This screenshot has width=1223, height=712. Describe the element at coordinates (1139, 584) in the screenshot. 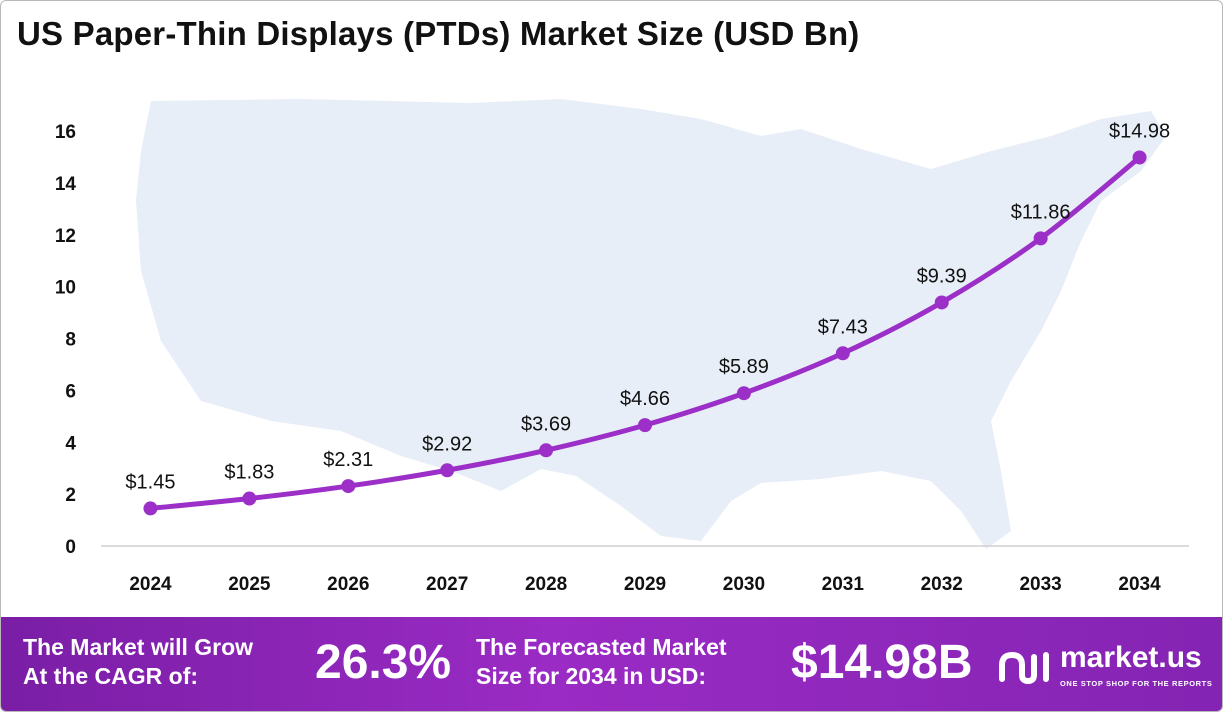

I see `x-tick-label: 2034` at that location.